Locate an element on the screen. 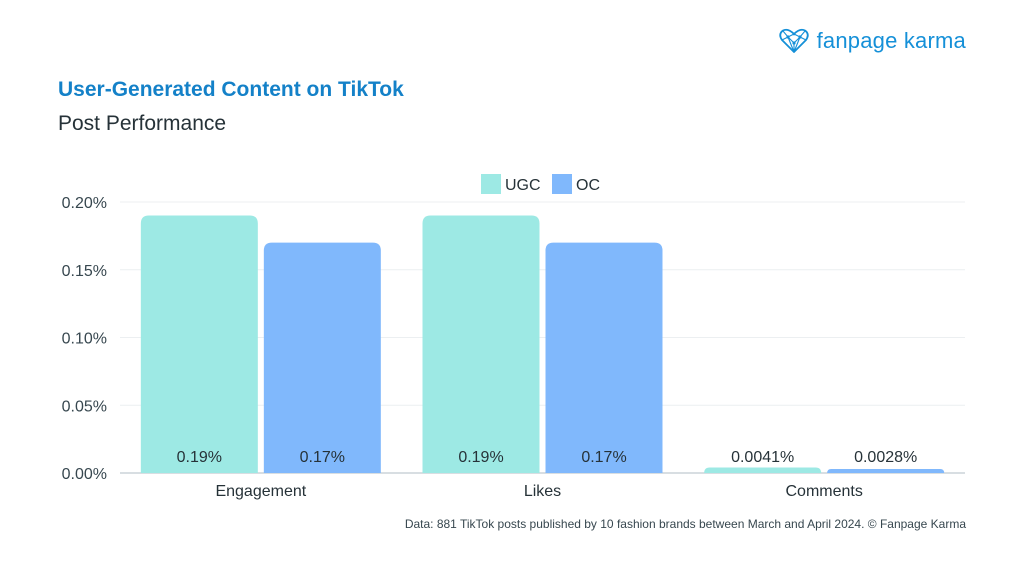 The height and width of the screenshot is (576, 1024). x-tick-label: Likes is located at coordinates (542, 491).